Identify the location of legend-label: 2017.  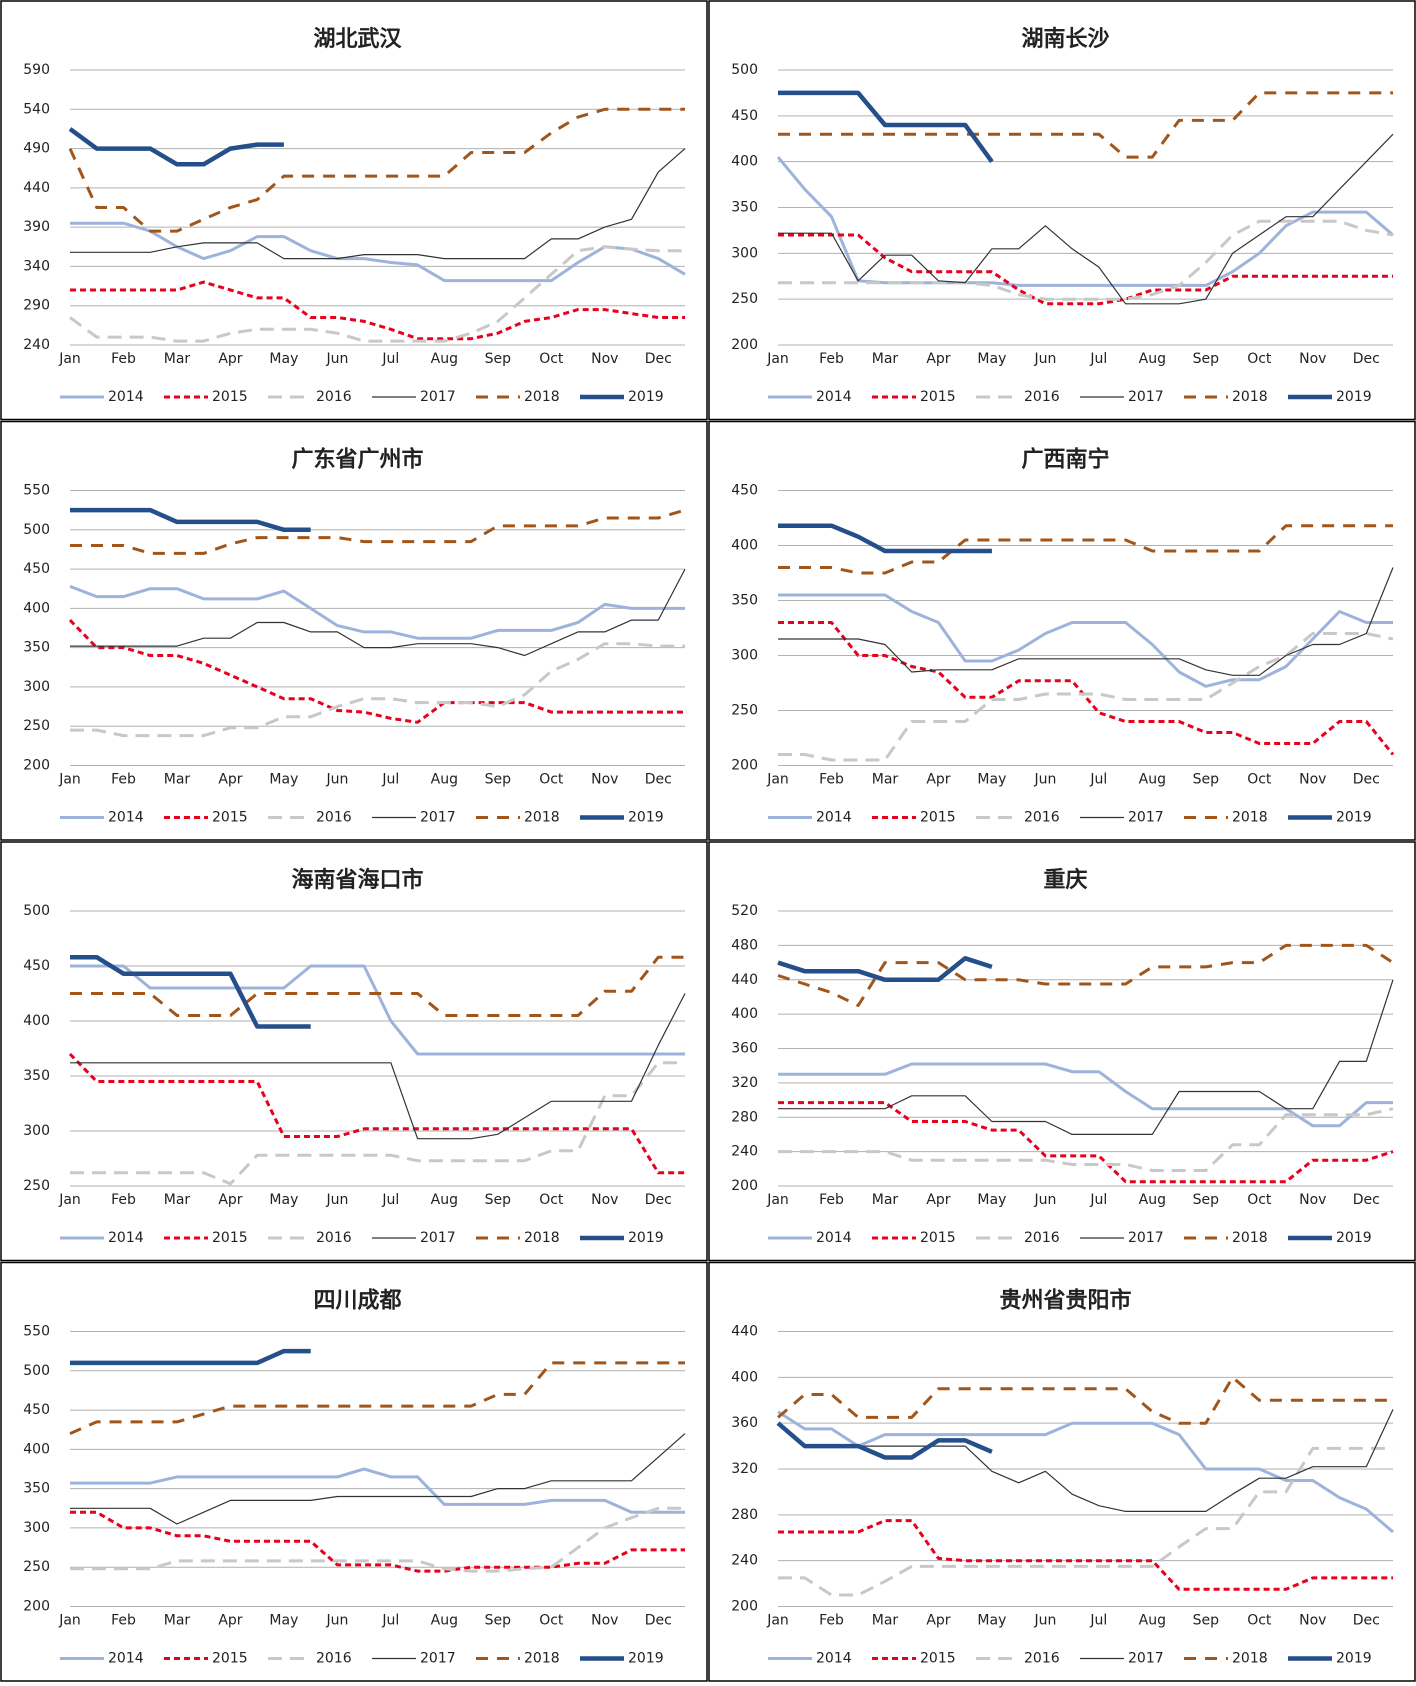
(438, 1659).